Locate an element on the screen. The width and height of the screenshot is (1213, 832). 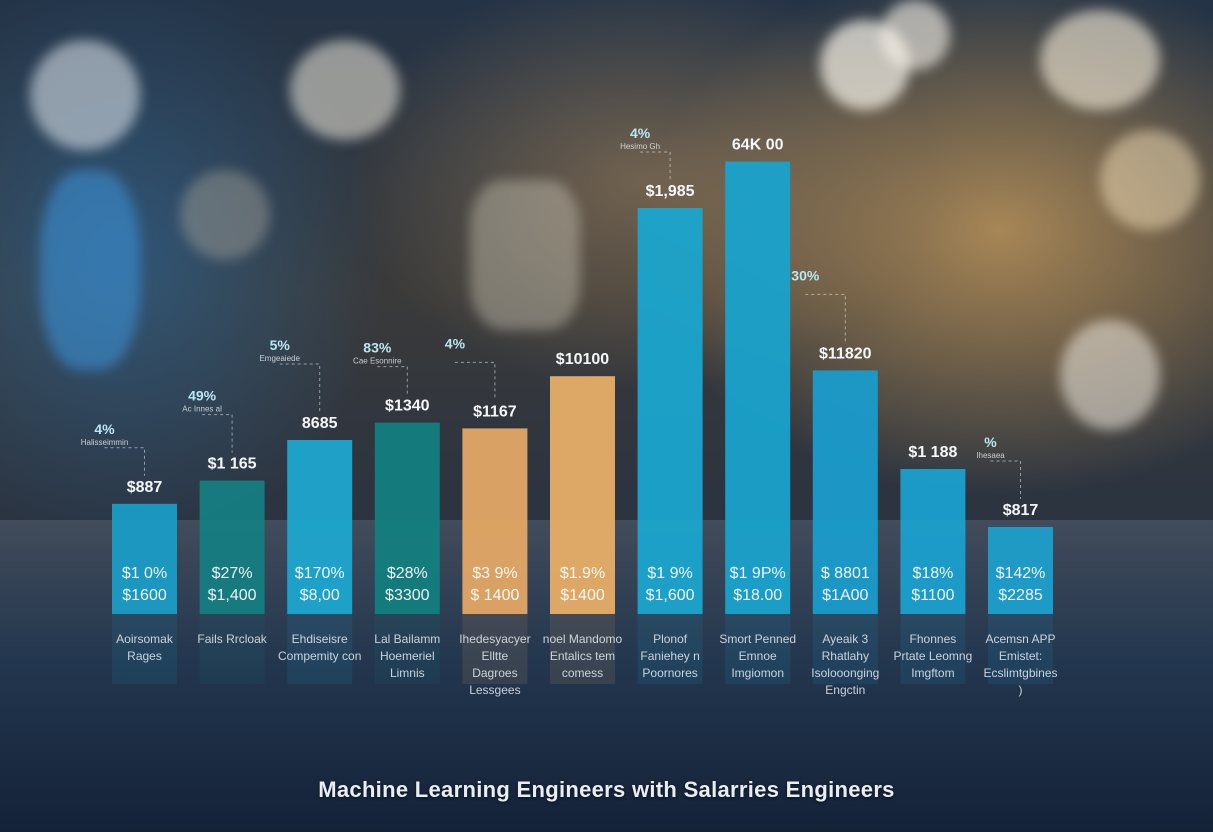
bar-inner-label: $1,400 is located at coordinates (232, 595).